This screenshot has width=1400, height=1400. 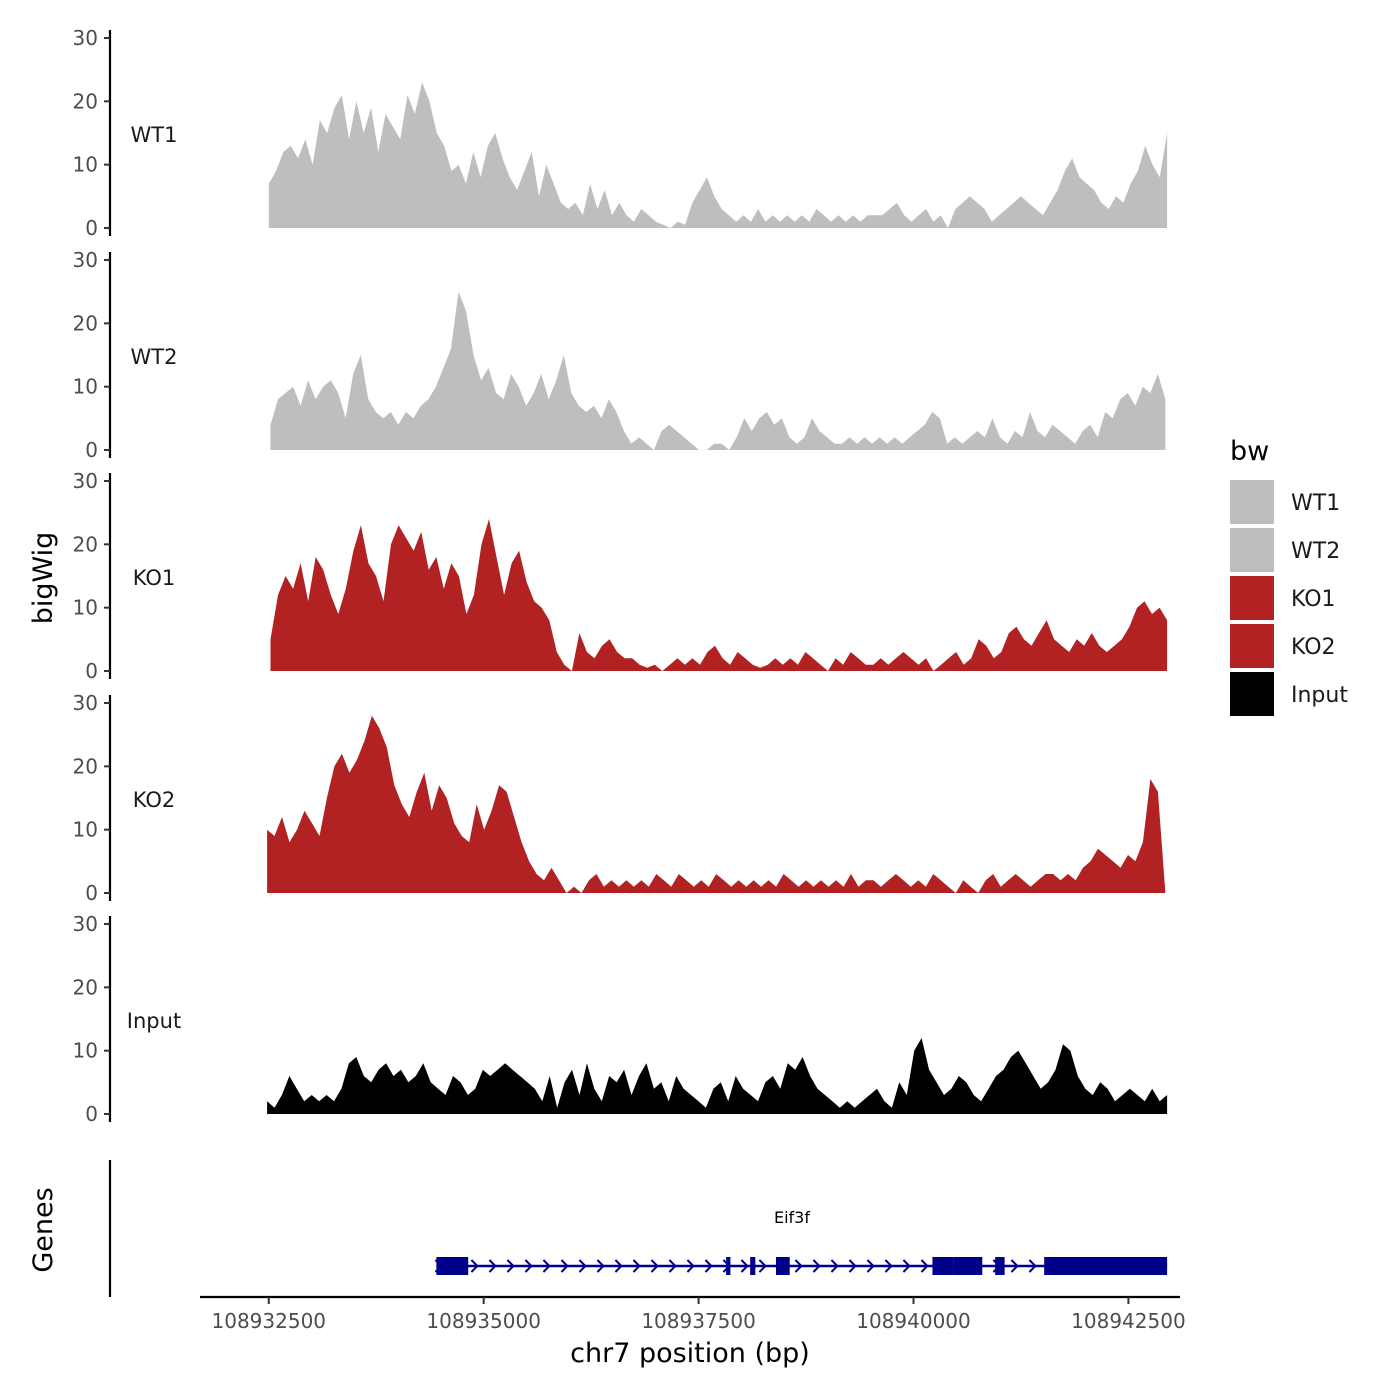 I want to click on legend-label-ko1: KO1, so click(x=1313, y=599).